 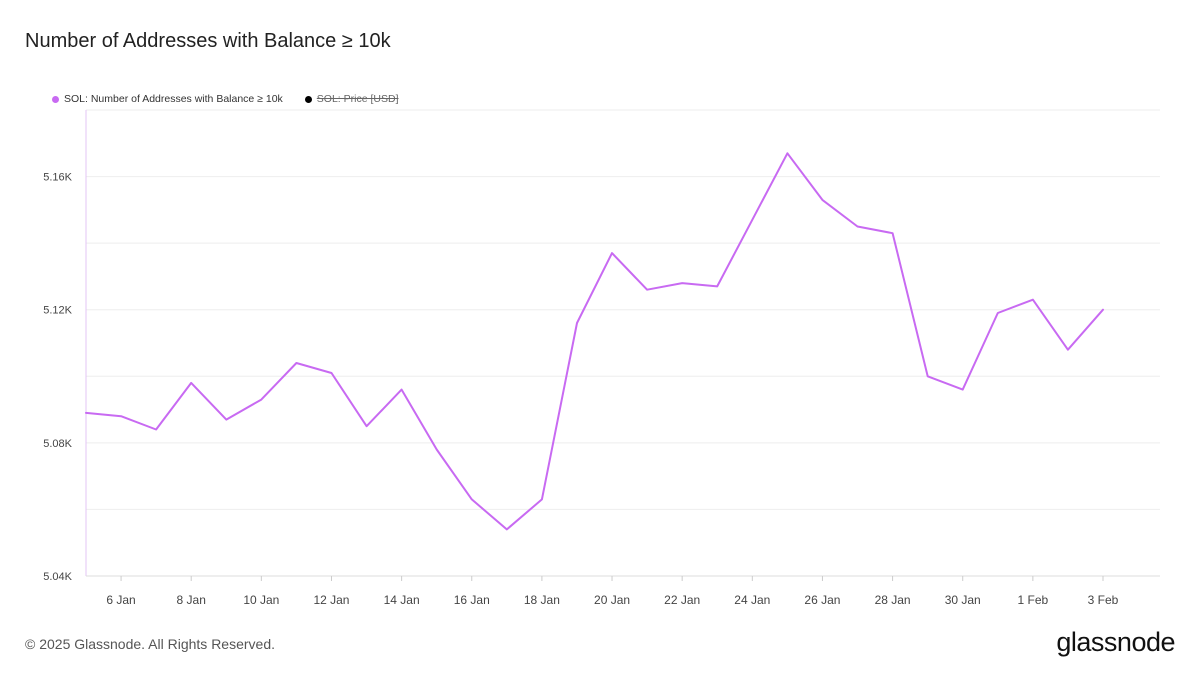 I want to click on x-tick-label: 14 Jan, so click(x=402, y=600).